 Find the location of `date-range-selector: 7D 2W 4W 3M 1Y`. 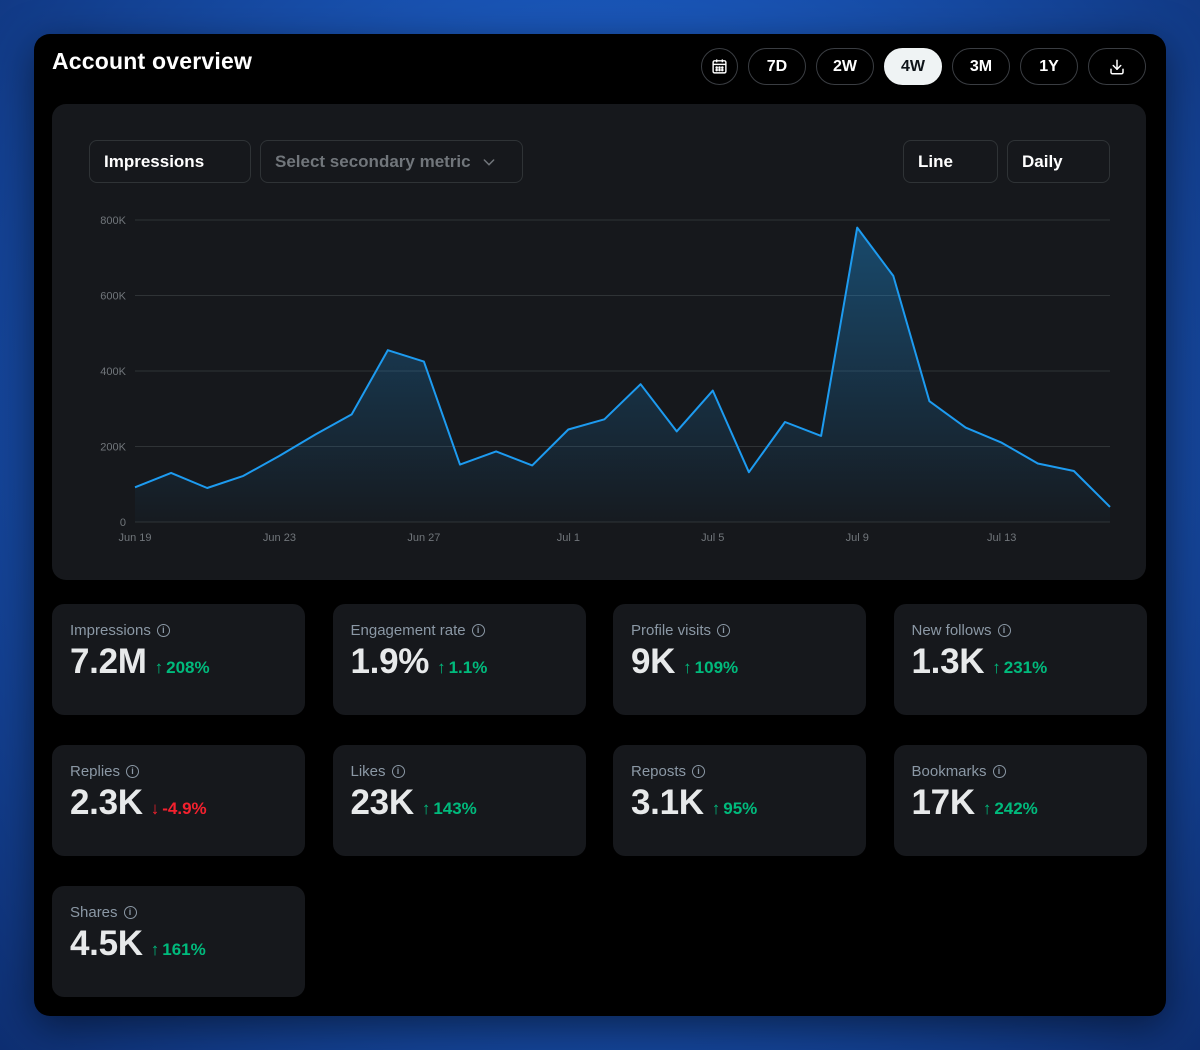

date-range-selector: 7D 2W 4W 3M 1Y is located at coordinates (923, 66).